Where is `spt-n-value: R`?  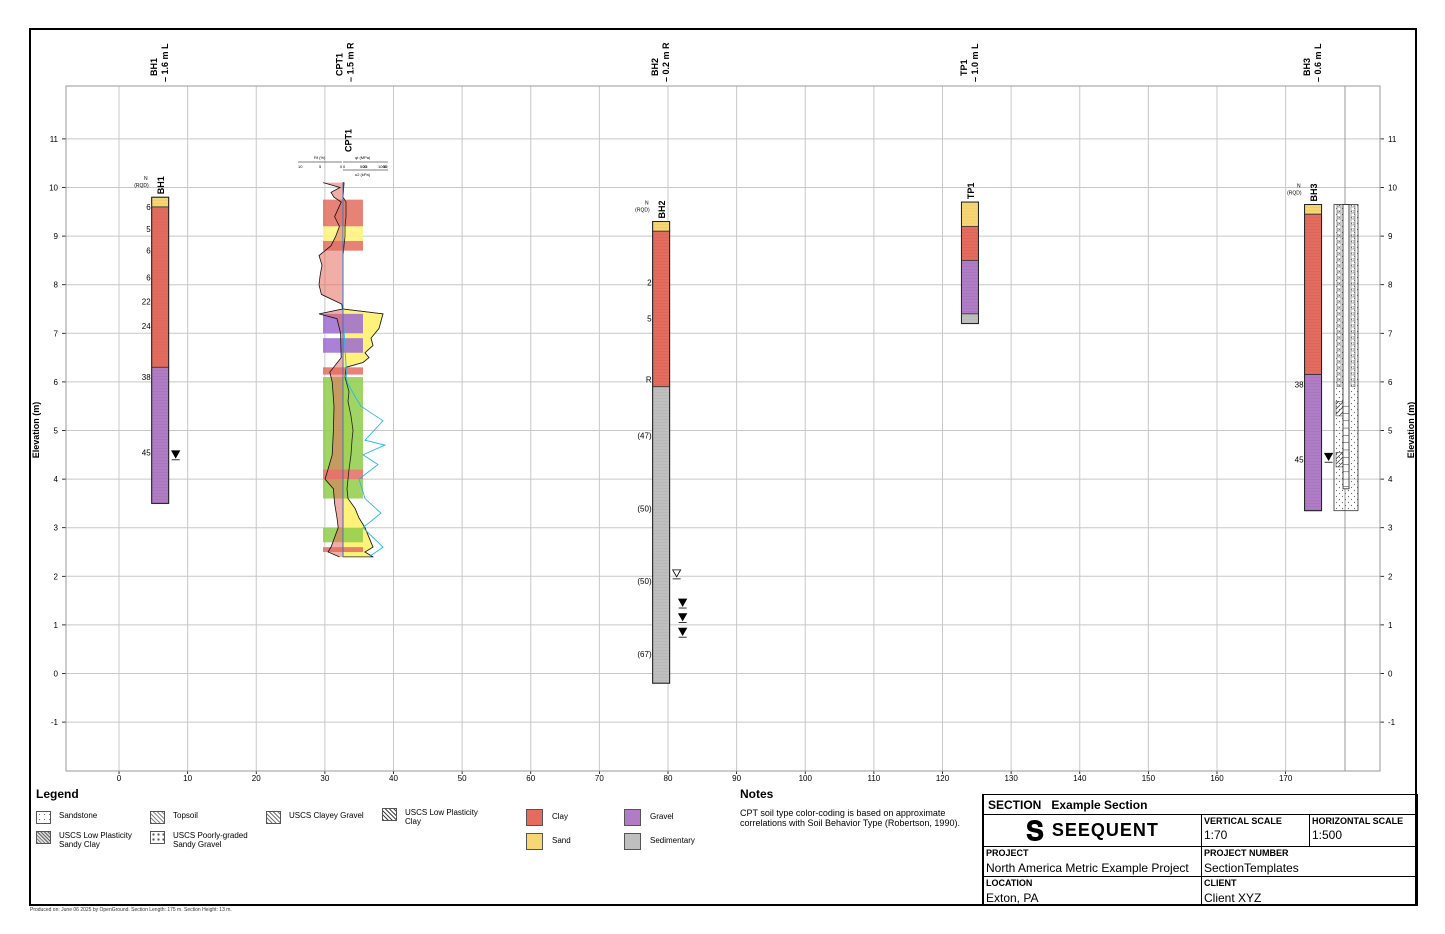 spt-n-value: R is located at coordinates (649, 379).